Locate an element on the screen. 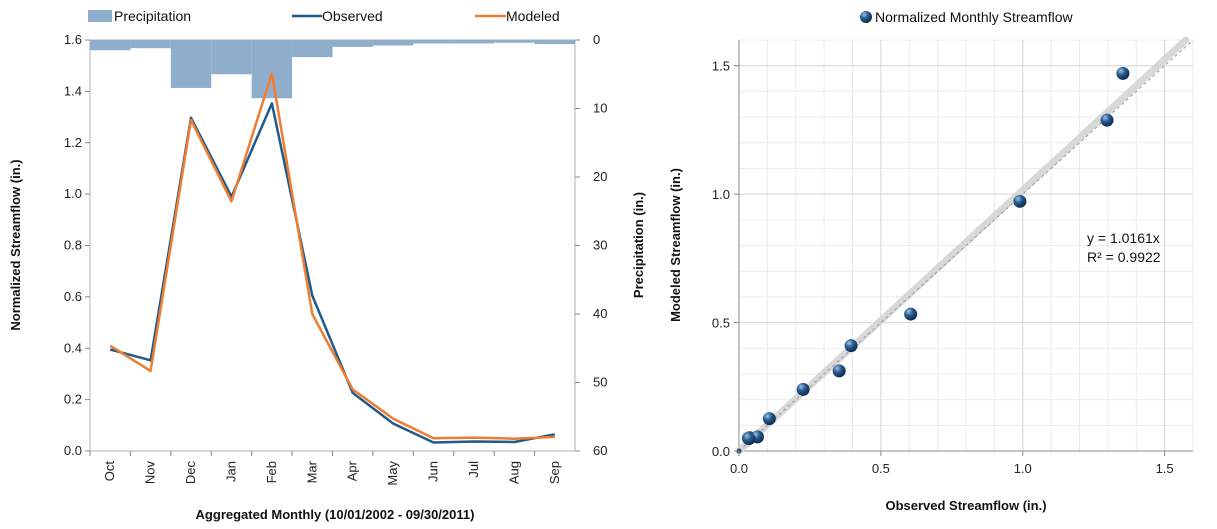  scatter-y-tick-label: 1.5 is located at coordinates (721, 66).